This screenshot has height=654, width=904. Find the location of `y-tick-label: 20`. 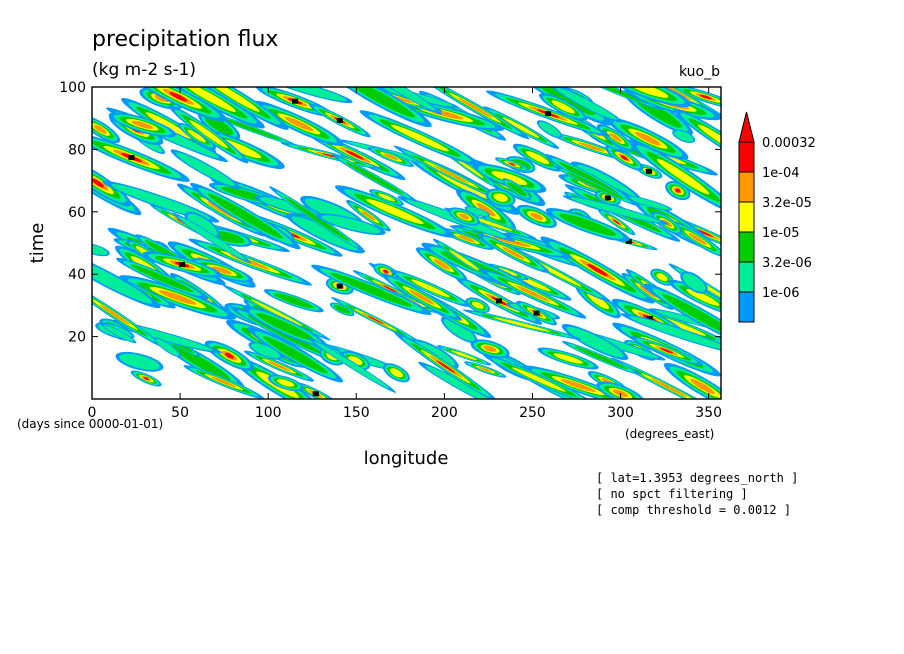

y-tick-label: 20 is located at coordinates (77, 338).